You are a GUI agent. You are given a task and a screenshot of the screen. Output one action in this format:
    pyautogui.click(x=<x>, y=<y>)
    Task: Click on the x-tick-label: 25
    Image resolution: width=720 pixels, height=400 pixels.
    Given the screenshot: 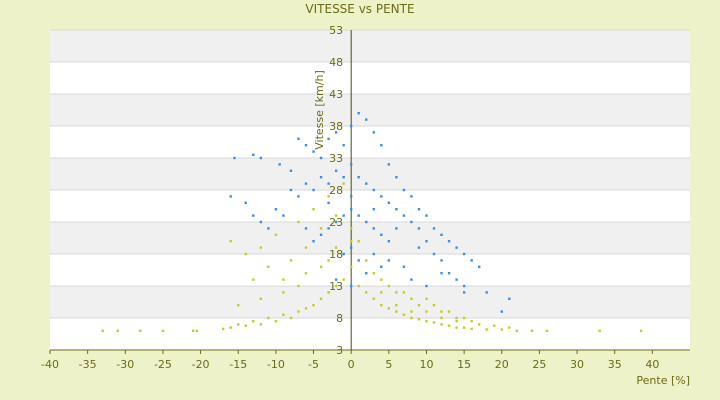 What is the action you would take?
    pyautogui.click(x=539, y=364)
    